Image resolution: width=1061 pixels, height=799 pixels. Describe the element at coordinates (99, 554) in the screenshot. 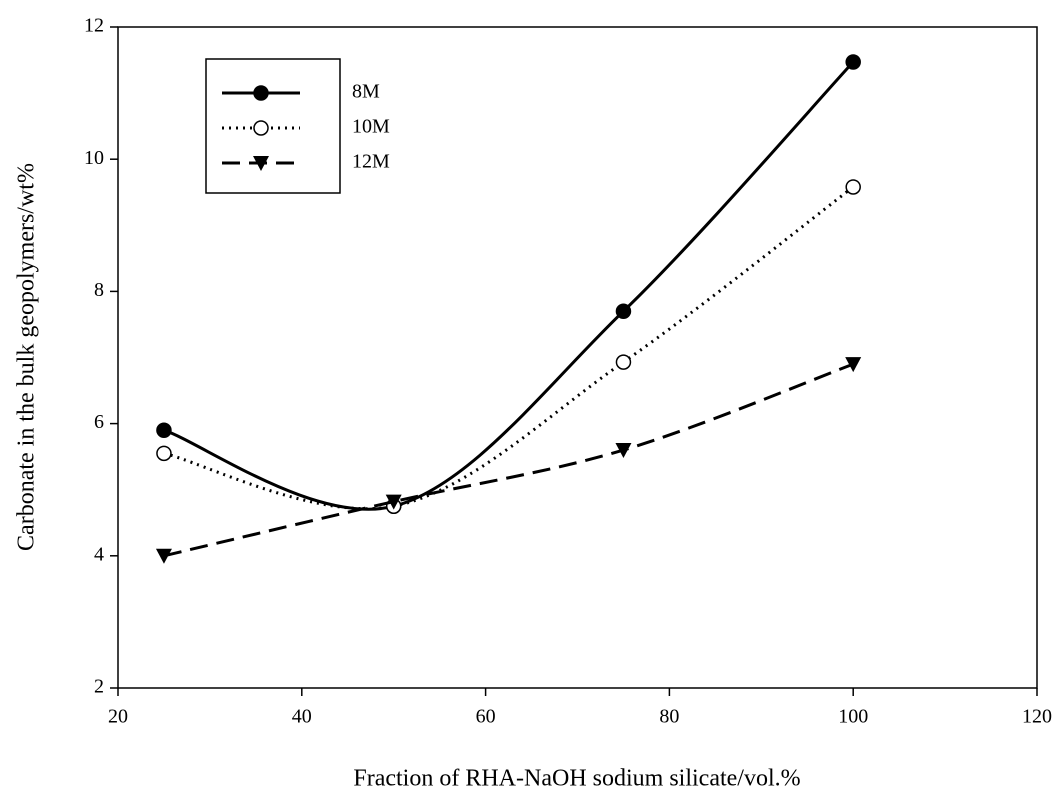

I see `y-tick-label: 4` at that location.